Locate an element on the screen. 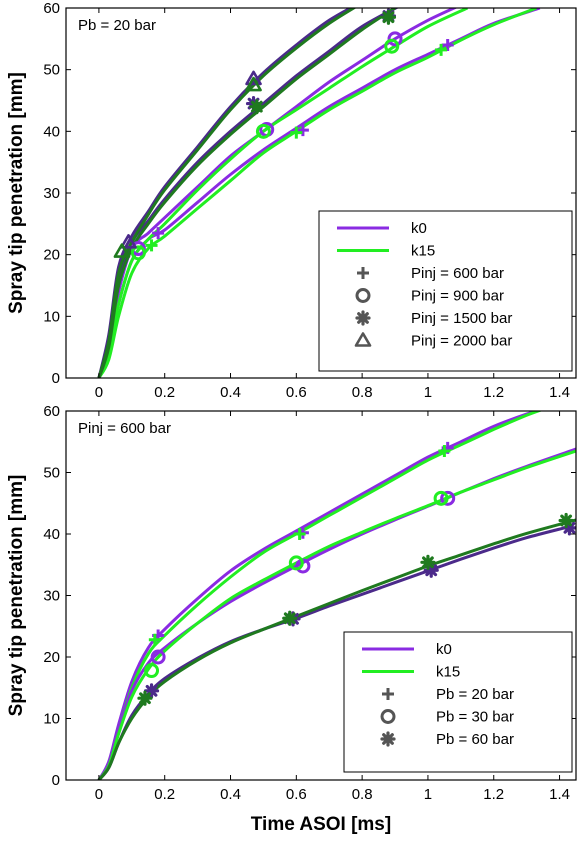  legend-label: Pinj = 2000 bar is located at coordinates (461, 341).